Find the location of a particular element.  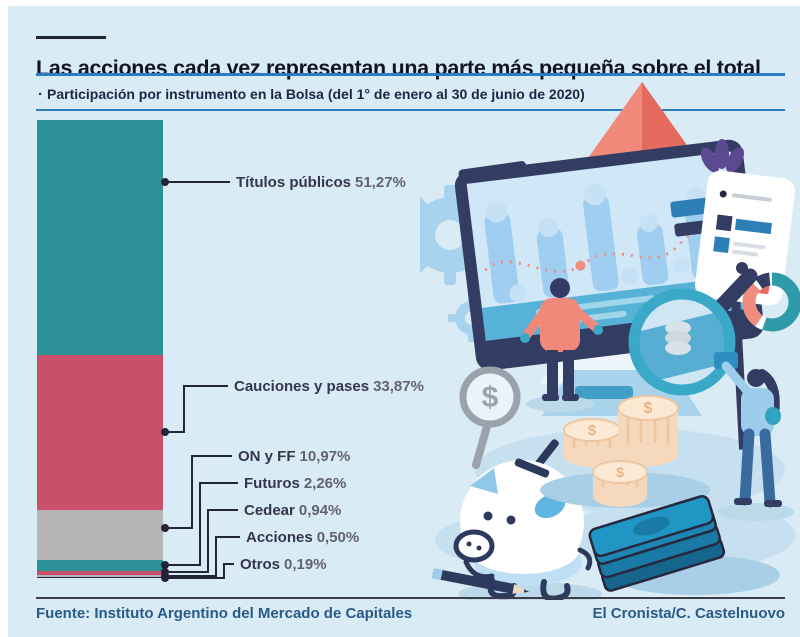

segment-label-on-y-ff: ON y FF 10,97% is located at coordinates (294, 456).